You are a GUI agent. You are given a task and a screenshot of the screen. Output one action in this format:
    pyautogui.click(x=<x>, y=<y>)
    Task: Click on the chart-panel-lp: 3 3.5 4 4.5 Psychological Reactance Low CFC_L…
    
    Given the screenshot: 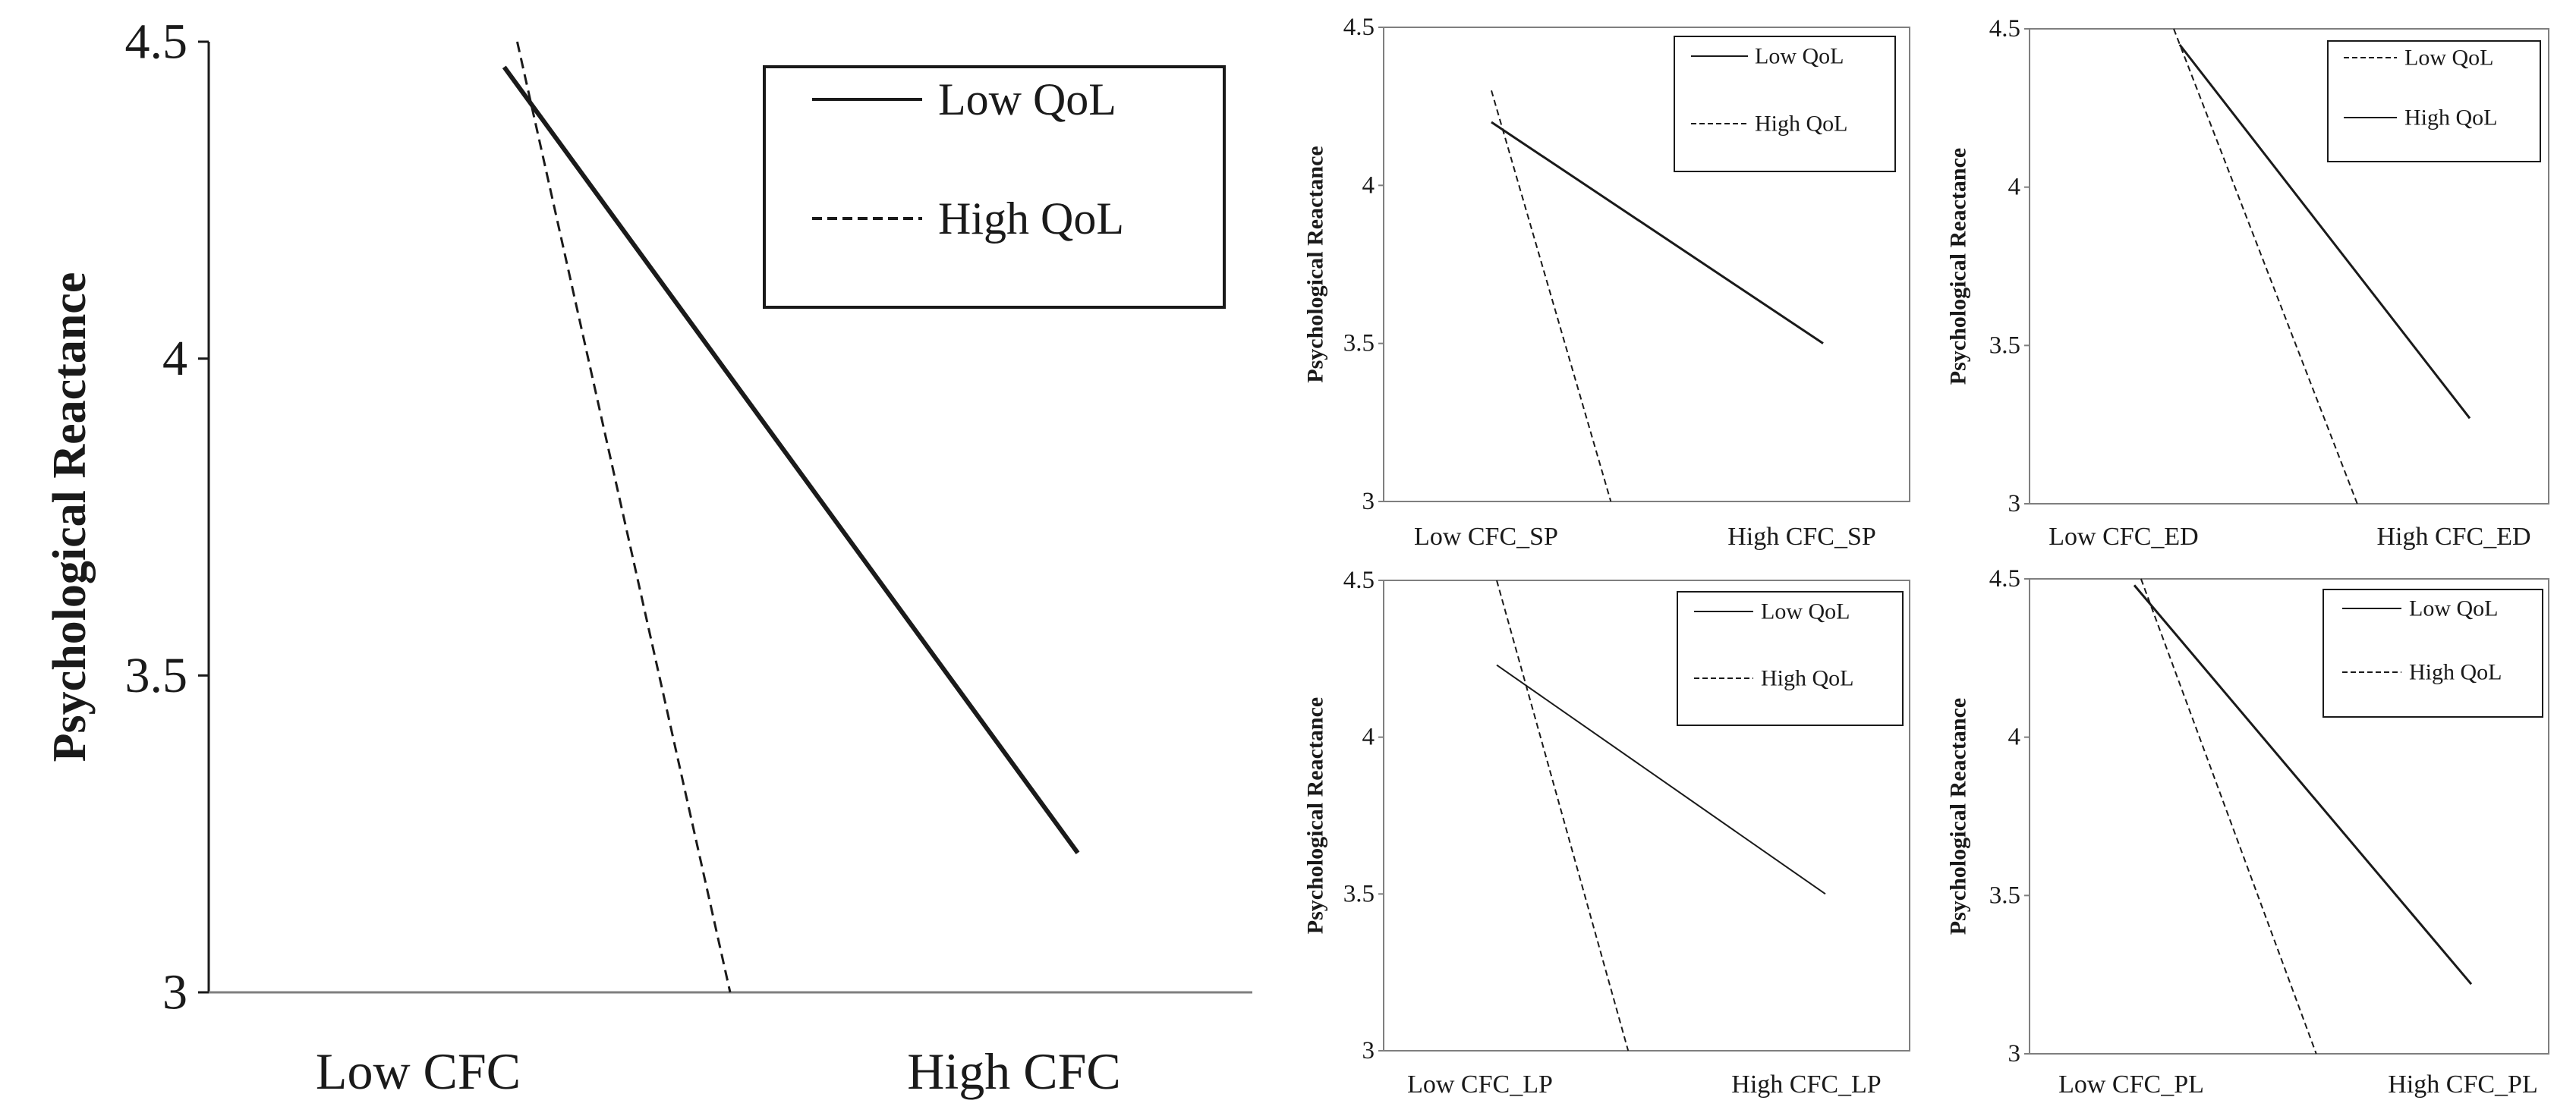 What is the action you would take?
    pyautogui.click(x=1606, y=833)
    